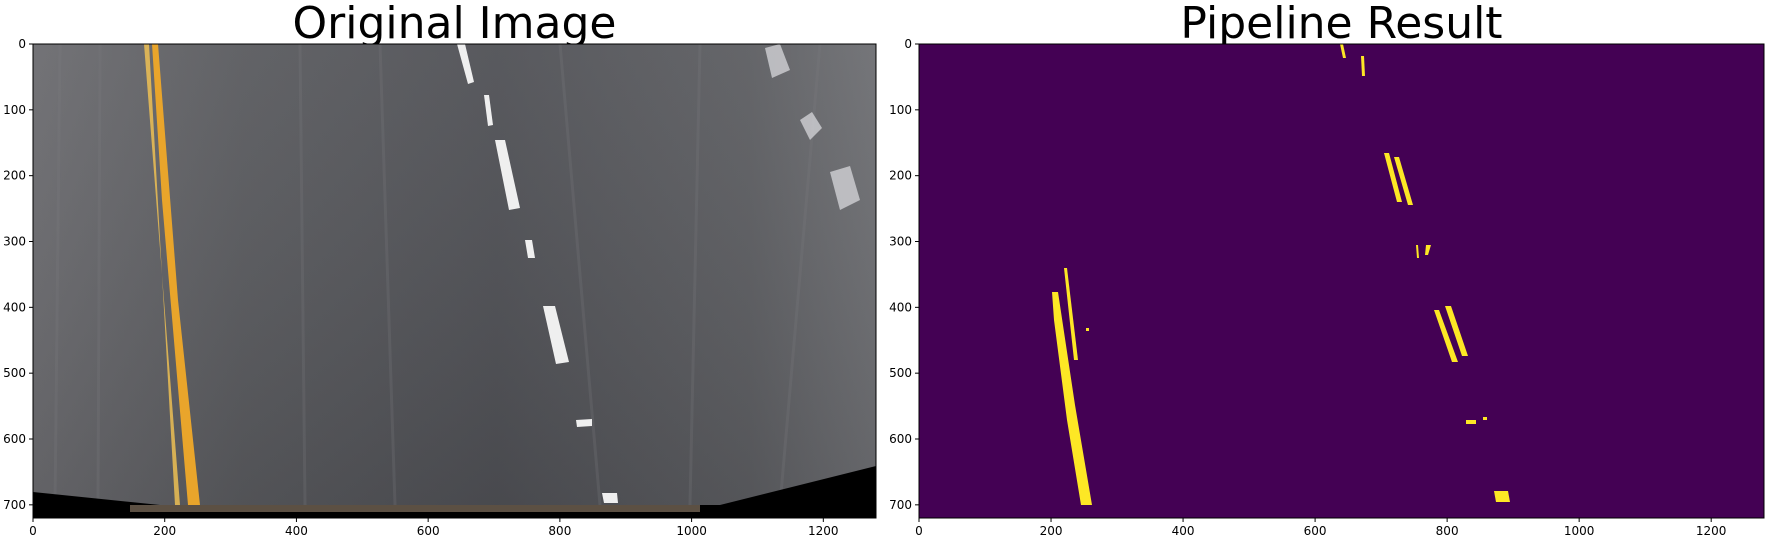 This screenshot has height=542, width=1771. Describe the element at coordinates (900, 373) in the screenshot. I see `y-tick-label-right: 500` at that location.